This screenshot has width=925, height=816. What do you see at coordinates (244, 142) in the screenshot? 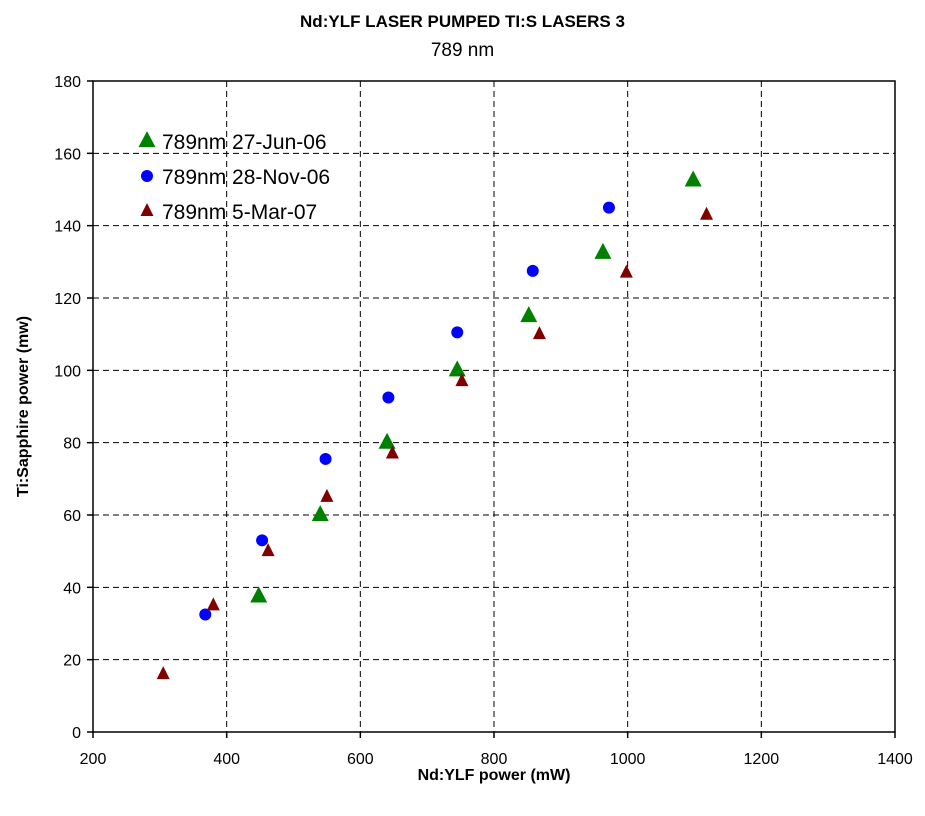
I see `legend-label-1: 789nm 27-Jun-06` at bounding box center [244, 142].